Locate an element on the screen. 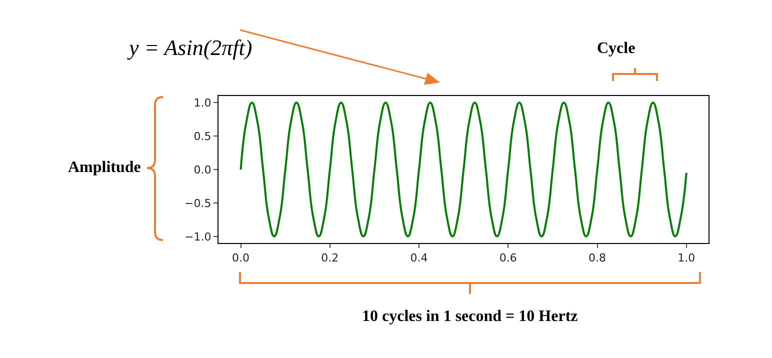  x-tick-label: 0.2 is located at coordinates (330, 257).